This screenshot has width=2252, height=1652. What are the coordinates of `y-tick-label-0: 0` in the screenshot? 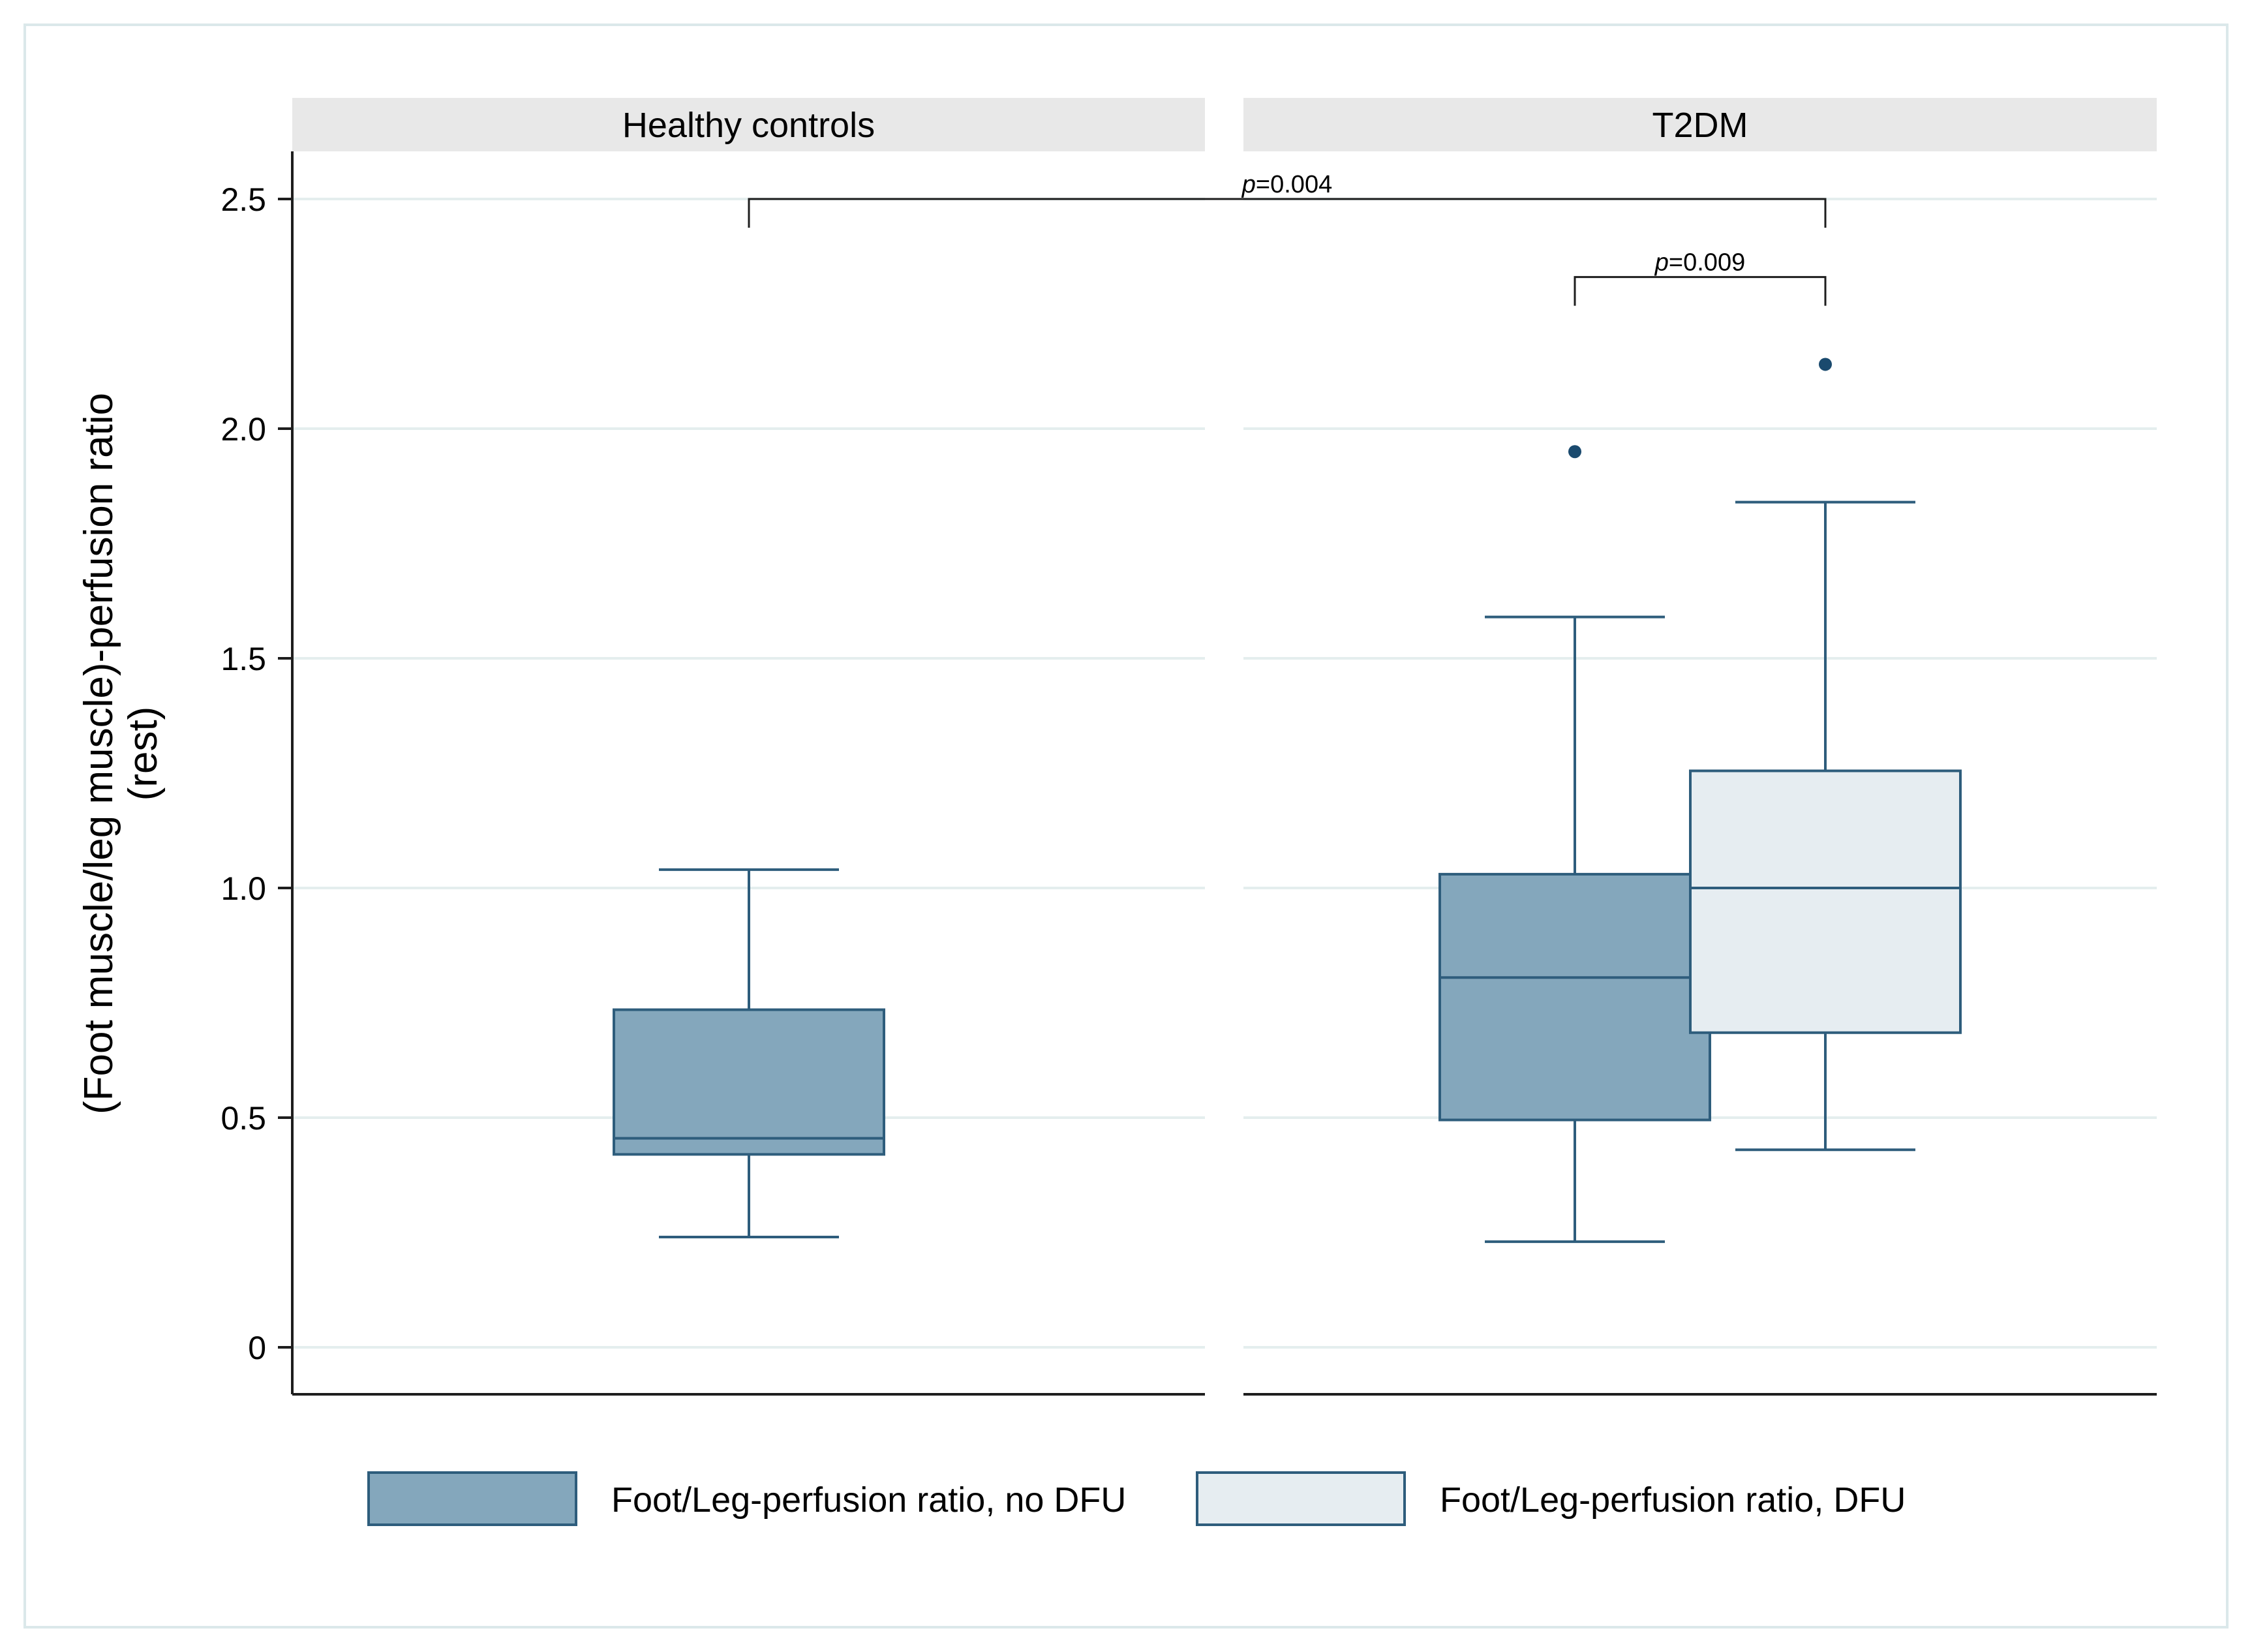 It's located at (257, 1348).